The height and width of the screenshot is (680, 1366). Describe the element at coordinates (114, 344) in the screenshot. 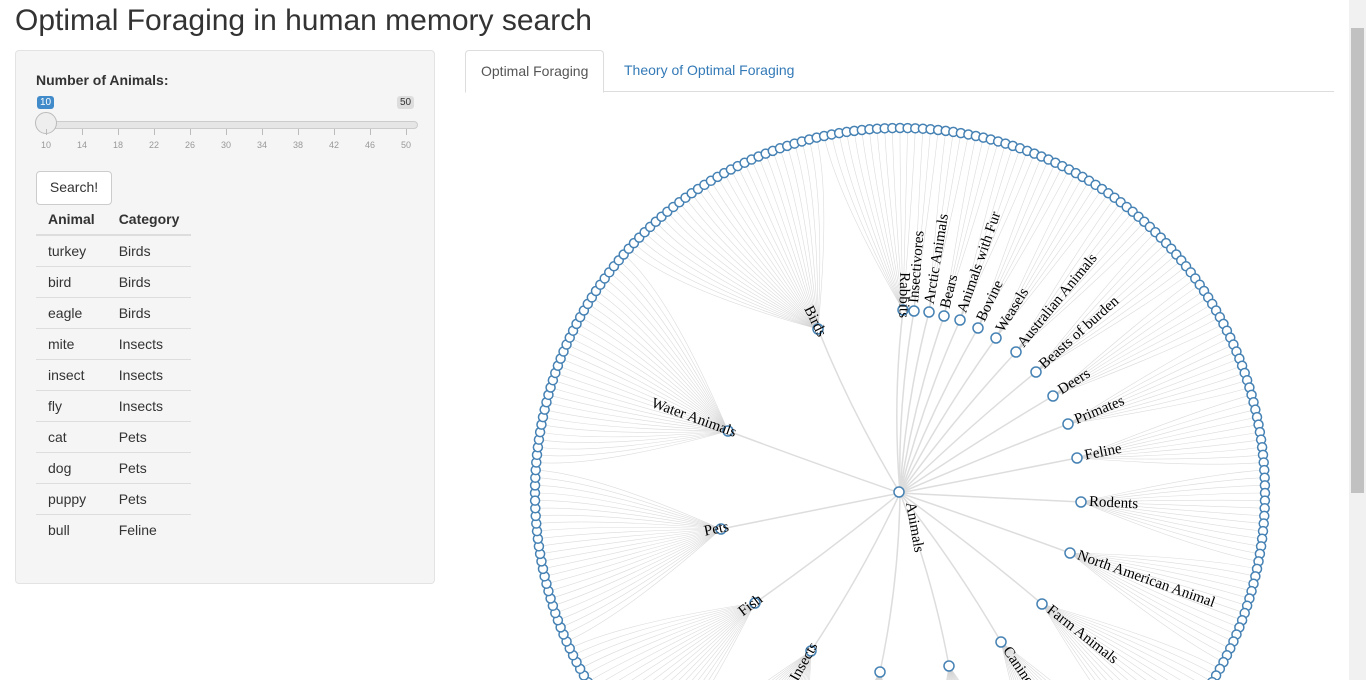

I see `table-row: mite Insects` at that location.